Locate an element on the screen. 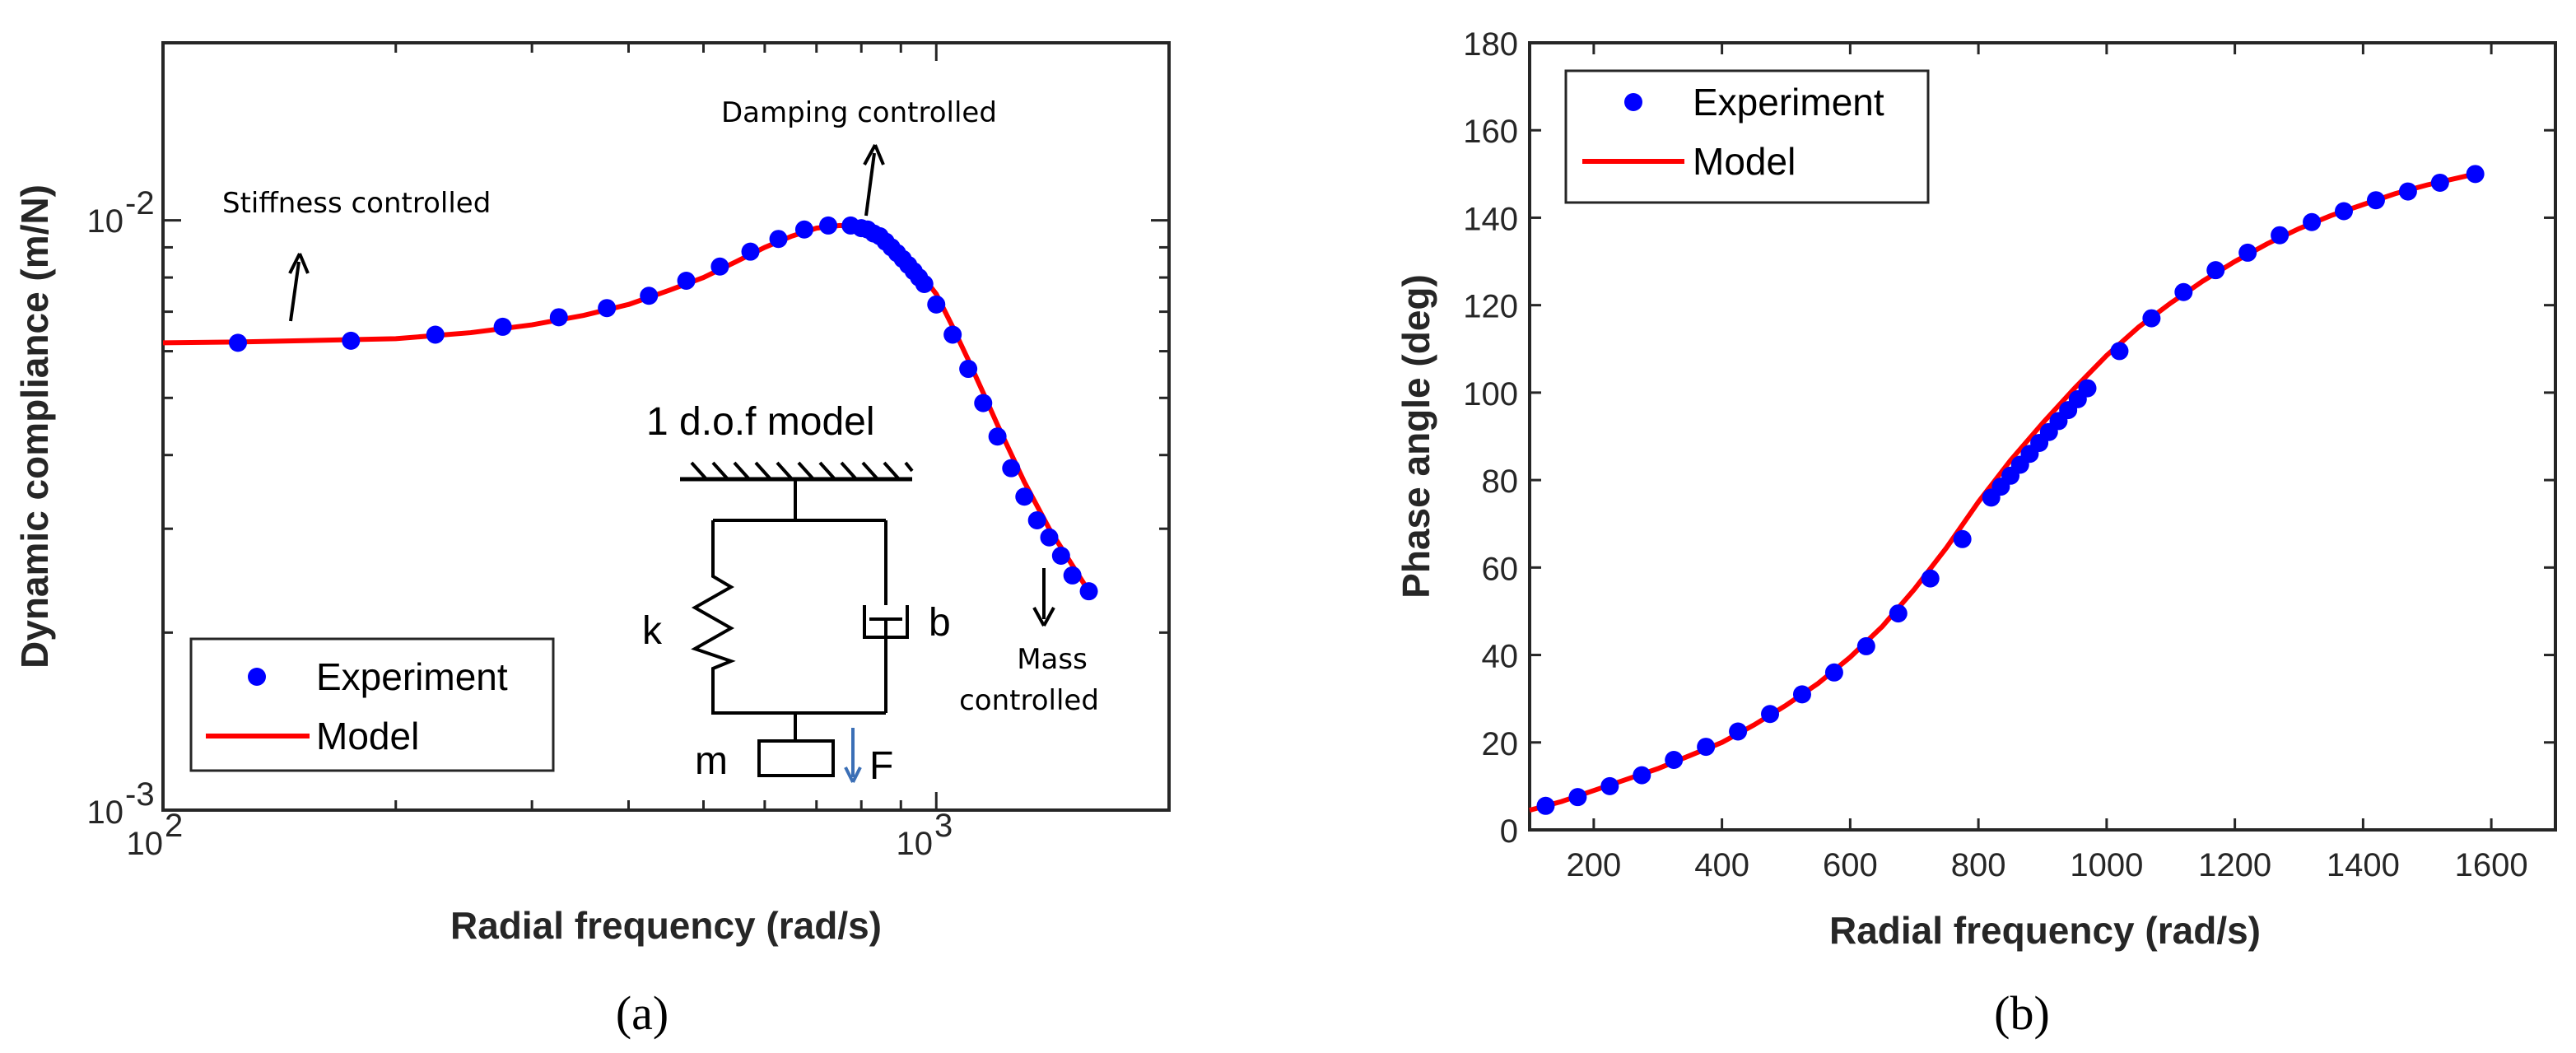 The height and width of the screenshot is (1053, 2576). b-ytick-label-2: 40 is located at coordinates (1500, 657).